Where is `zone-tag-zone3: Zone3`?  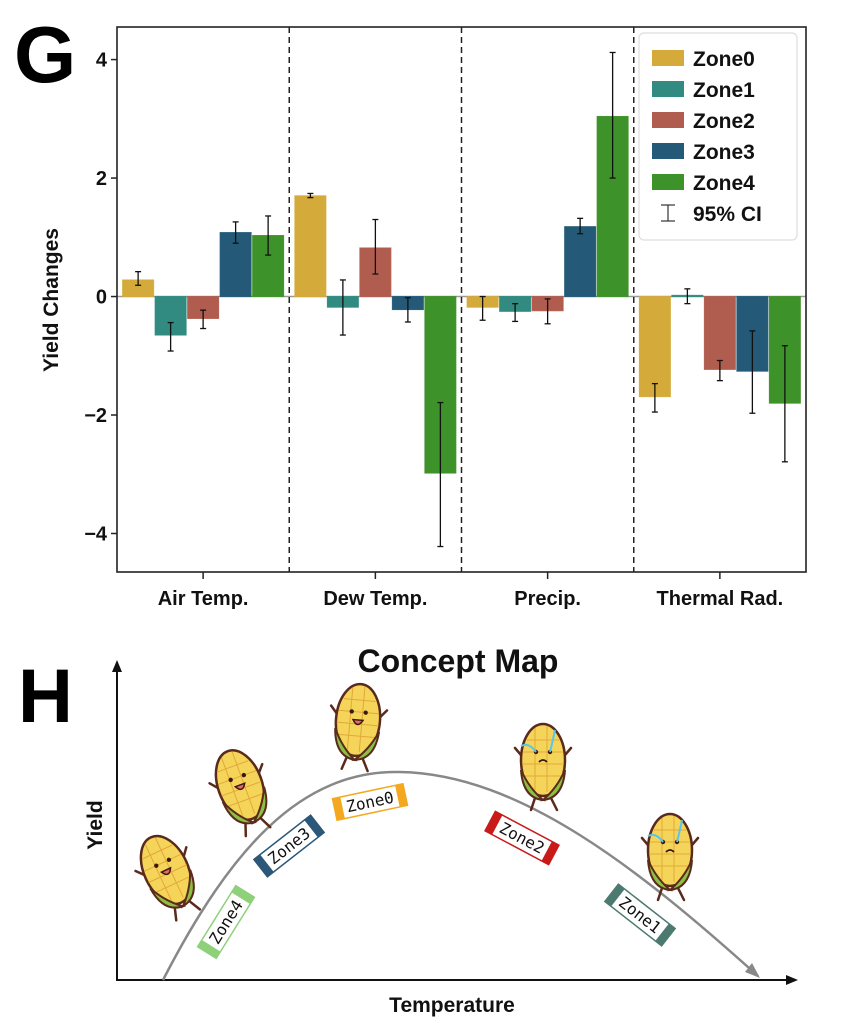
zone-tag-zone3: Zone3 is located at coordinates (289, 846).